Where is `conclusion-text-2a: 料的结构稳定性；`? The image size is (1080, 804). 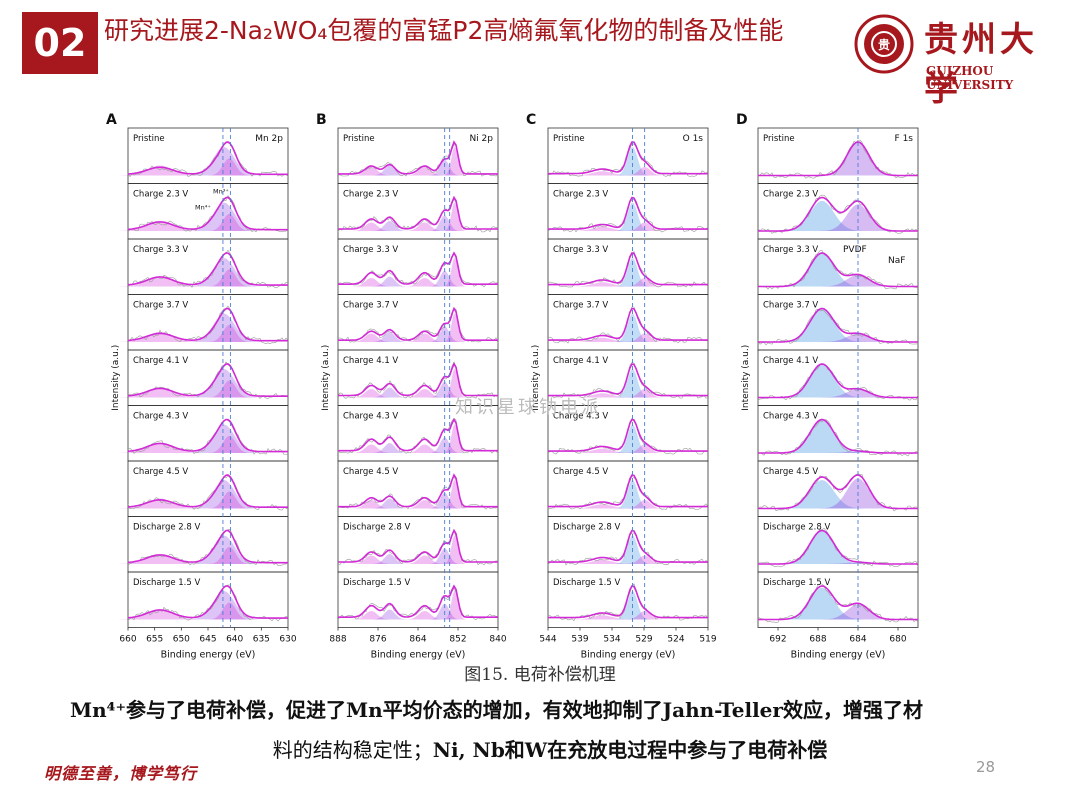
conclusion-text-2a: 料的结构稳定性； is located at coordinates (352, 750).